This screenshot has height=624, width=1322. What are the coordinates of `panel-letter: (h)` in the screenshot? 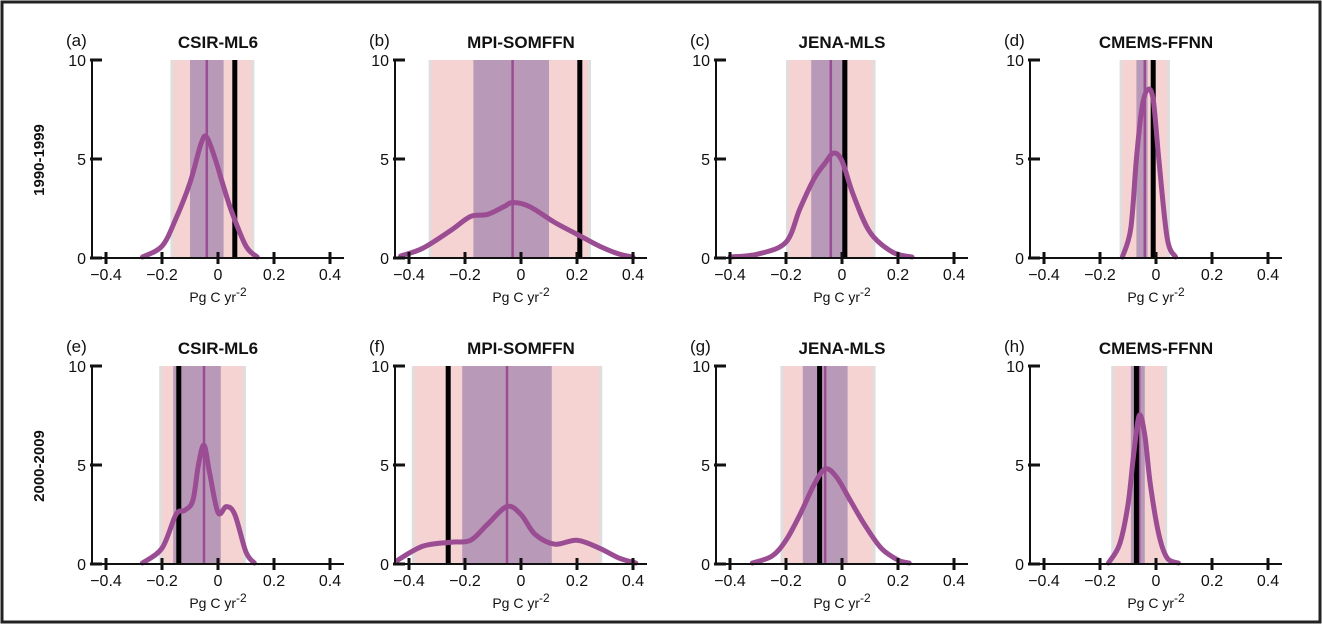 It's located at (1014, 346).